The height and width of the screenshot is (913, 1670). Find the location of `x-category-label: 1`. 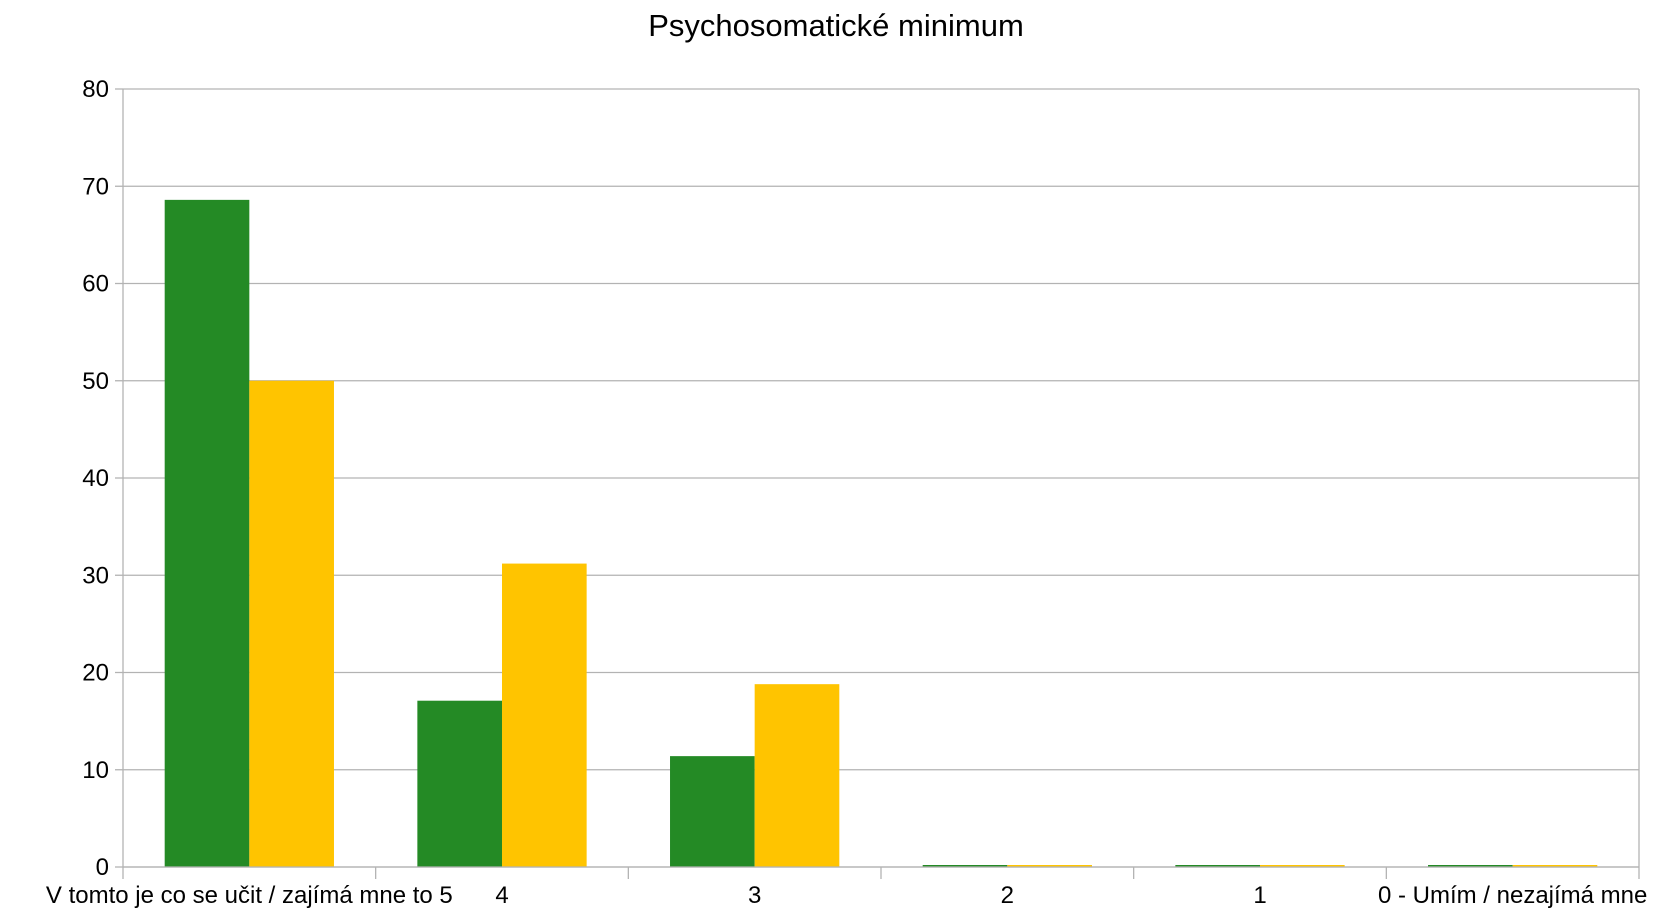

x-category-label: 1 is located at coordinates (1259, 895).